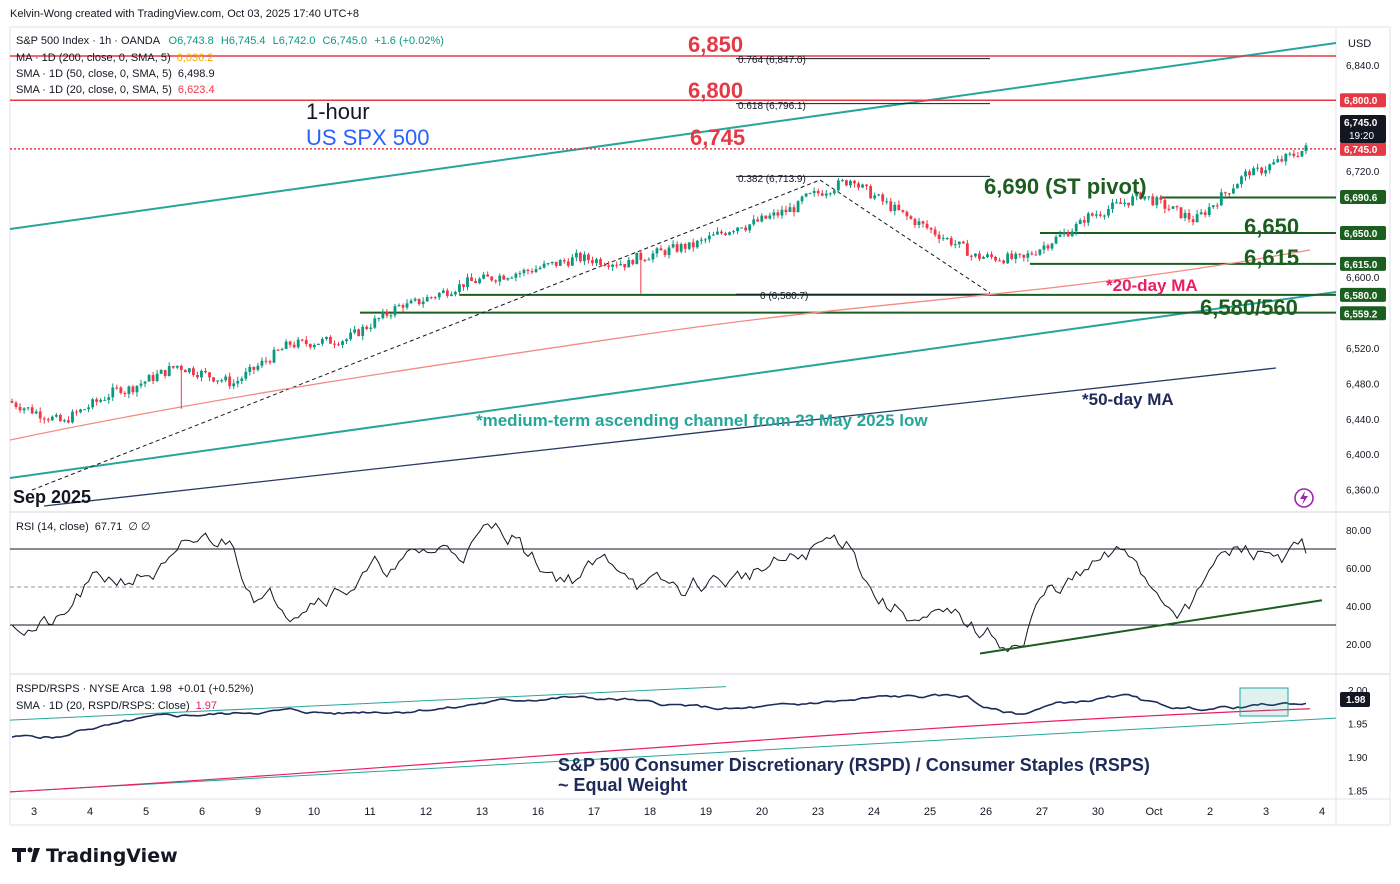 This screenshot has width=1400, height=884. I want to click on ratio-line, so click(673, 739).